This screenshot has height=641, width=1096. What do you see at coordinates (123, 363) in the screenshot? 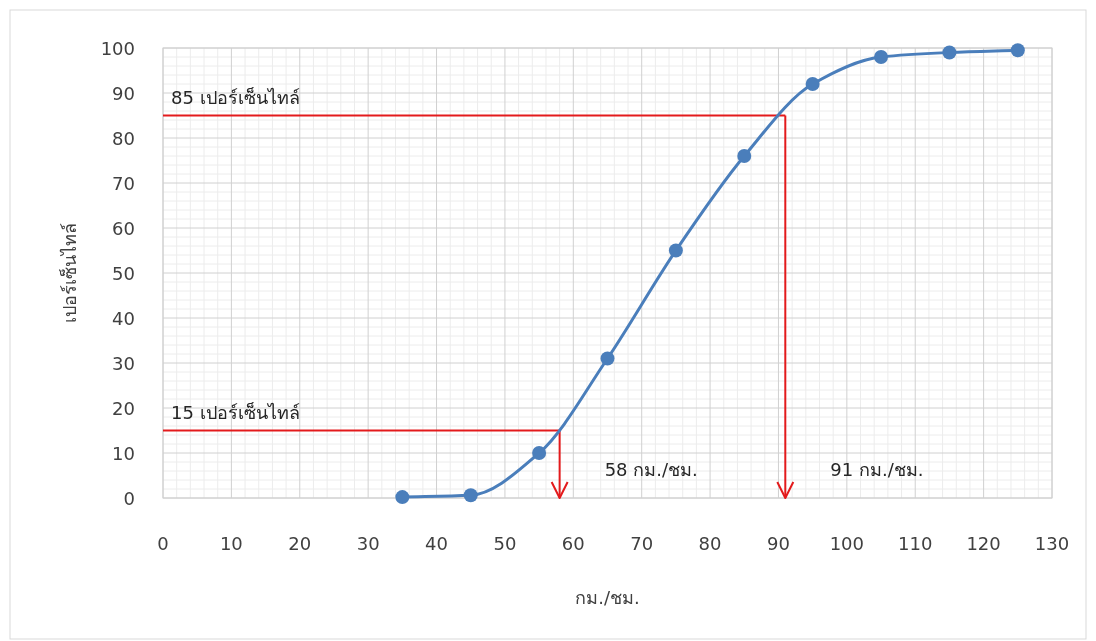
I see `y-tick-label: 30` at bounding box center [123, 363].